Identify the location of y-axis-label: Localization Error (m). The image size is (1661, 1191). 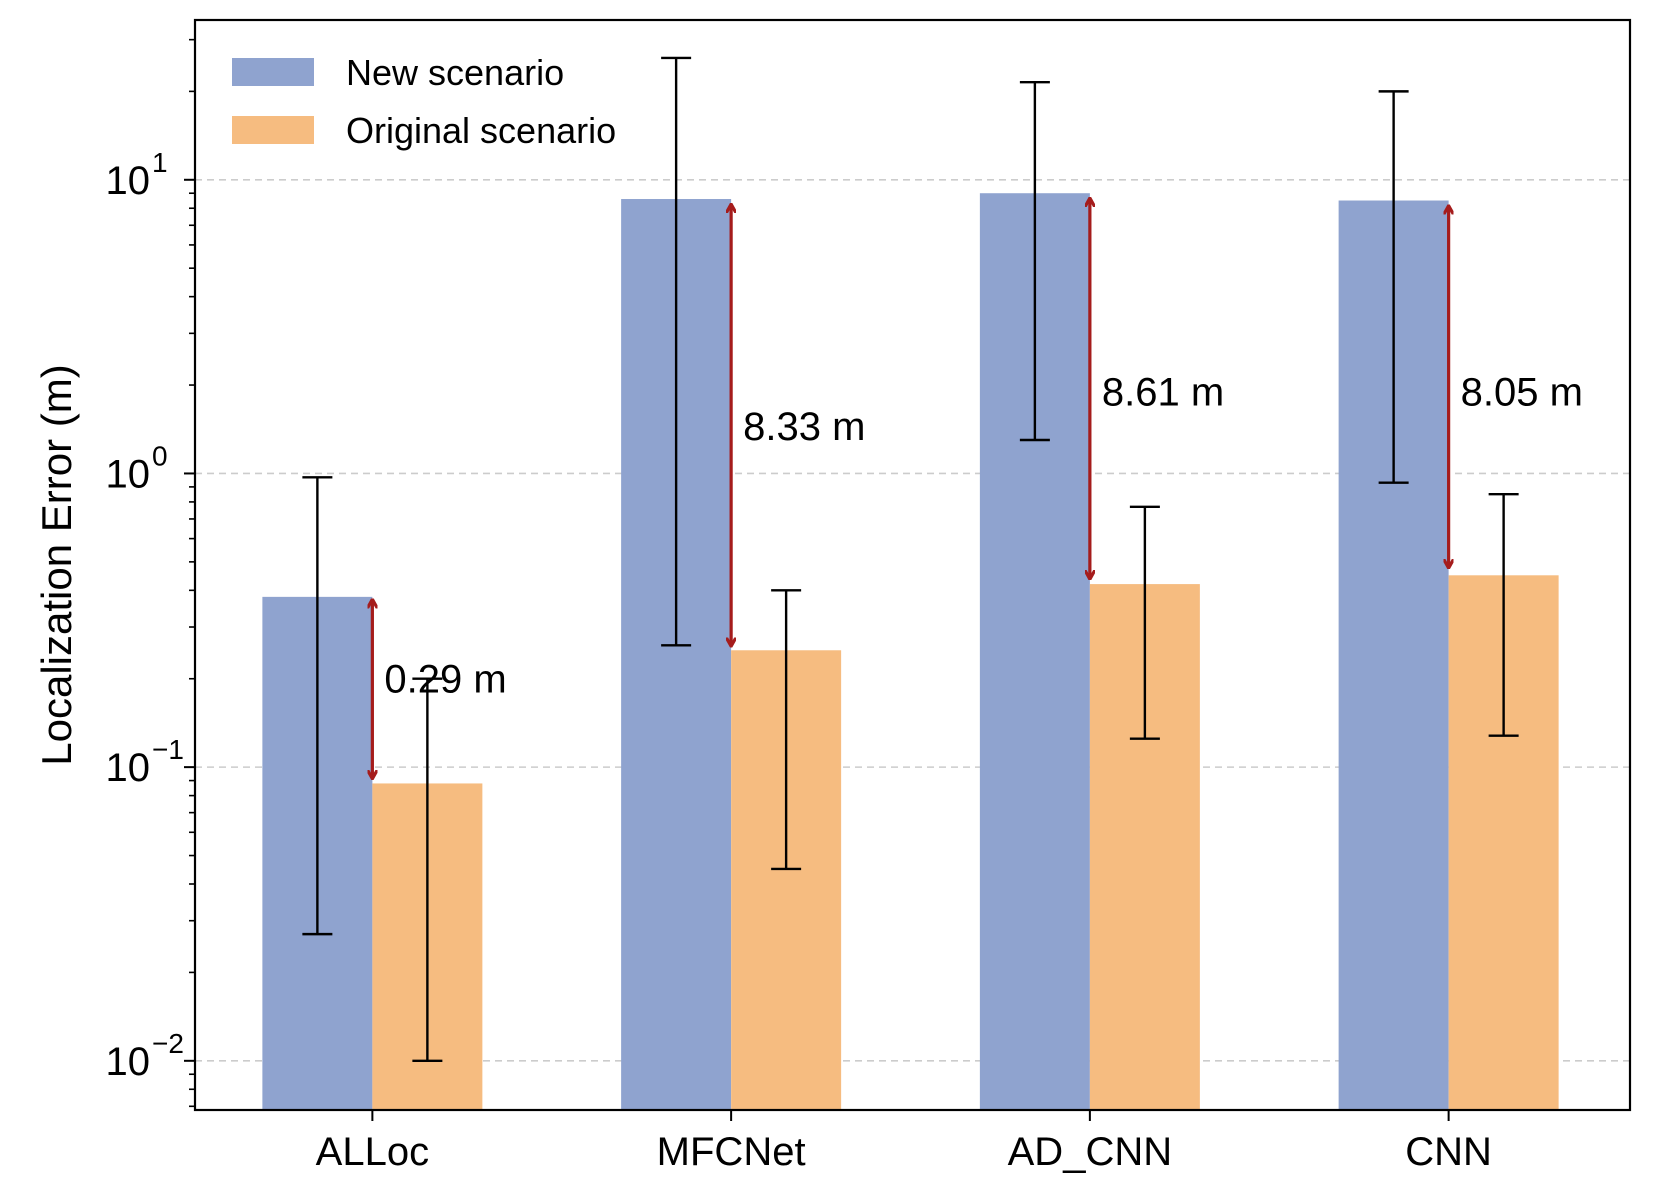
(56, 564).